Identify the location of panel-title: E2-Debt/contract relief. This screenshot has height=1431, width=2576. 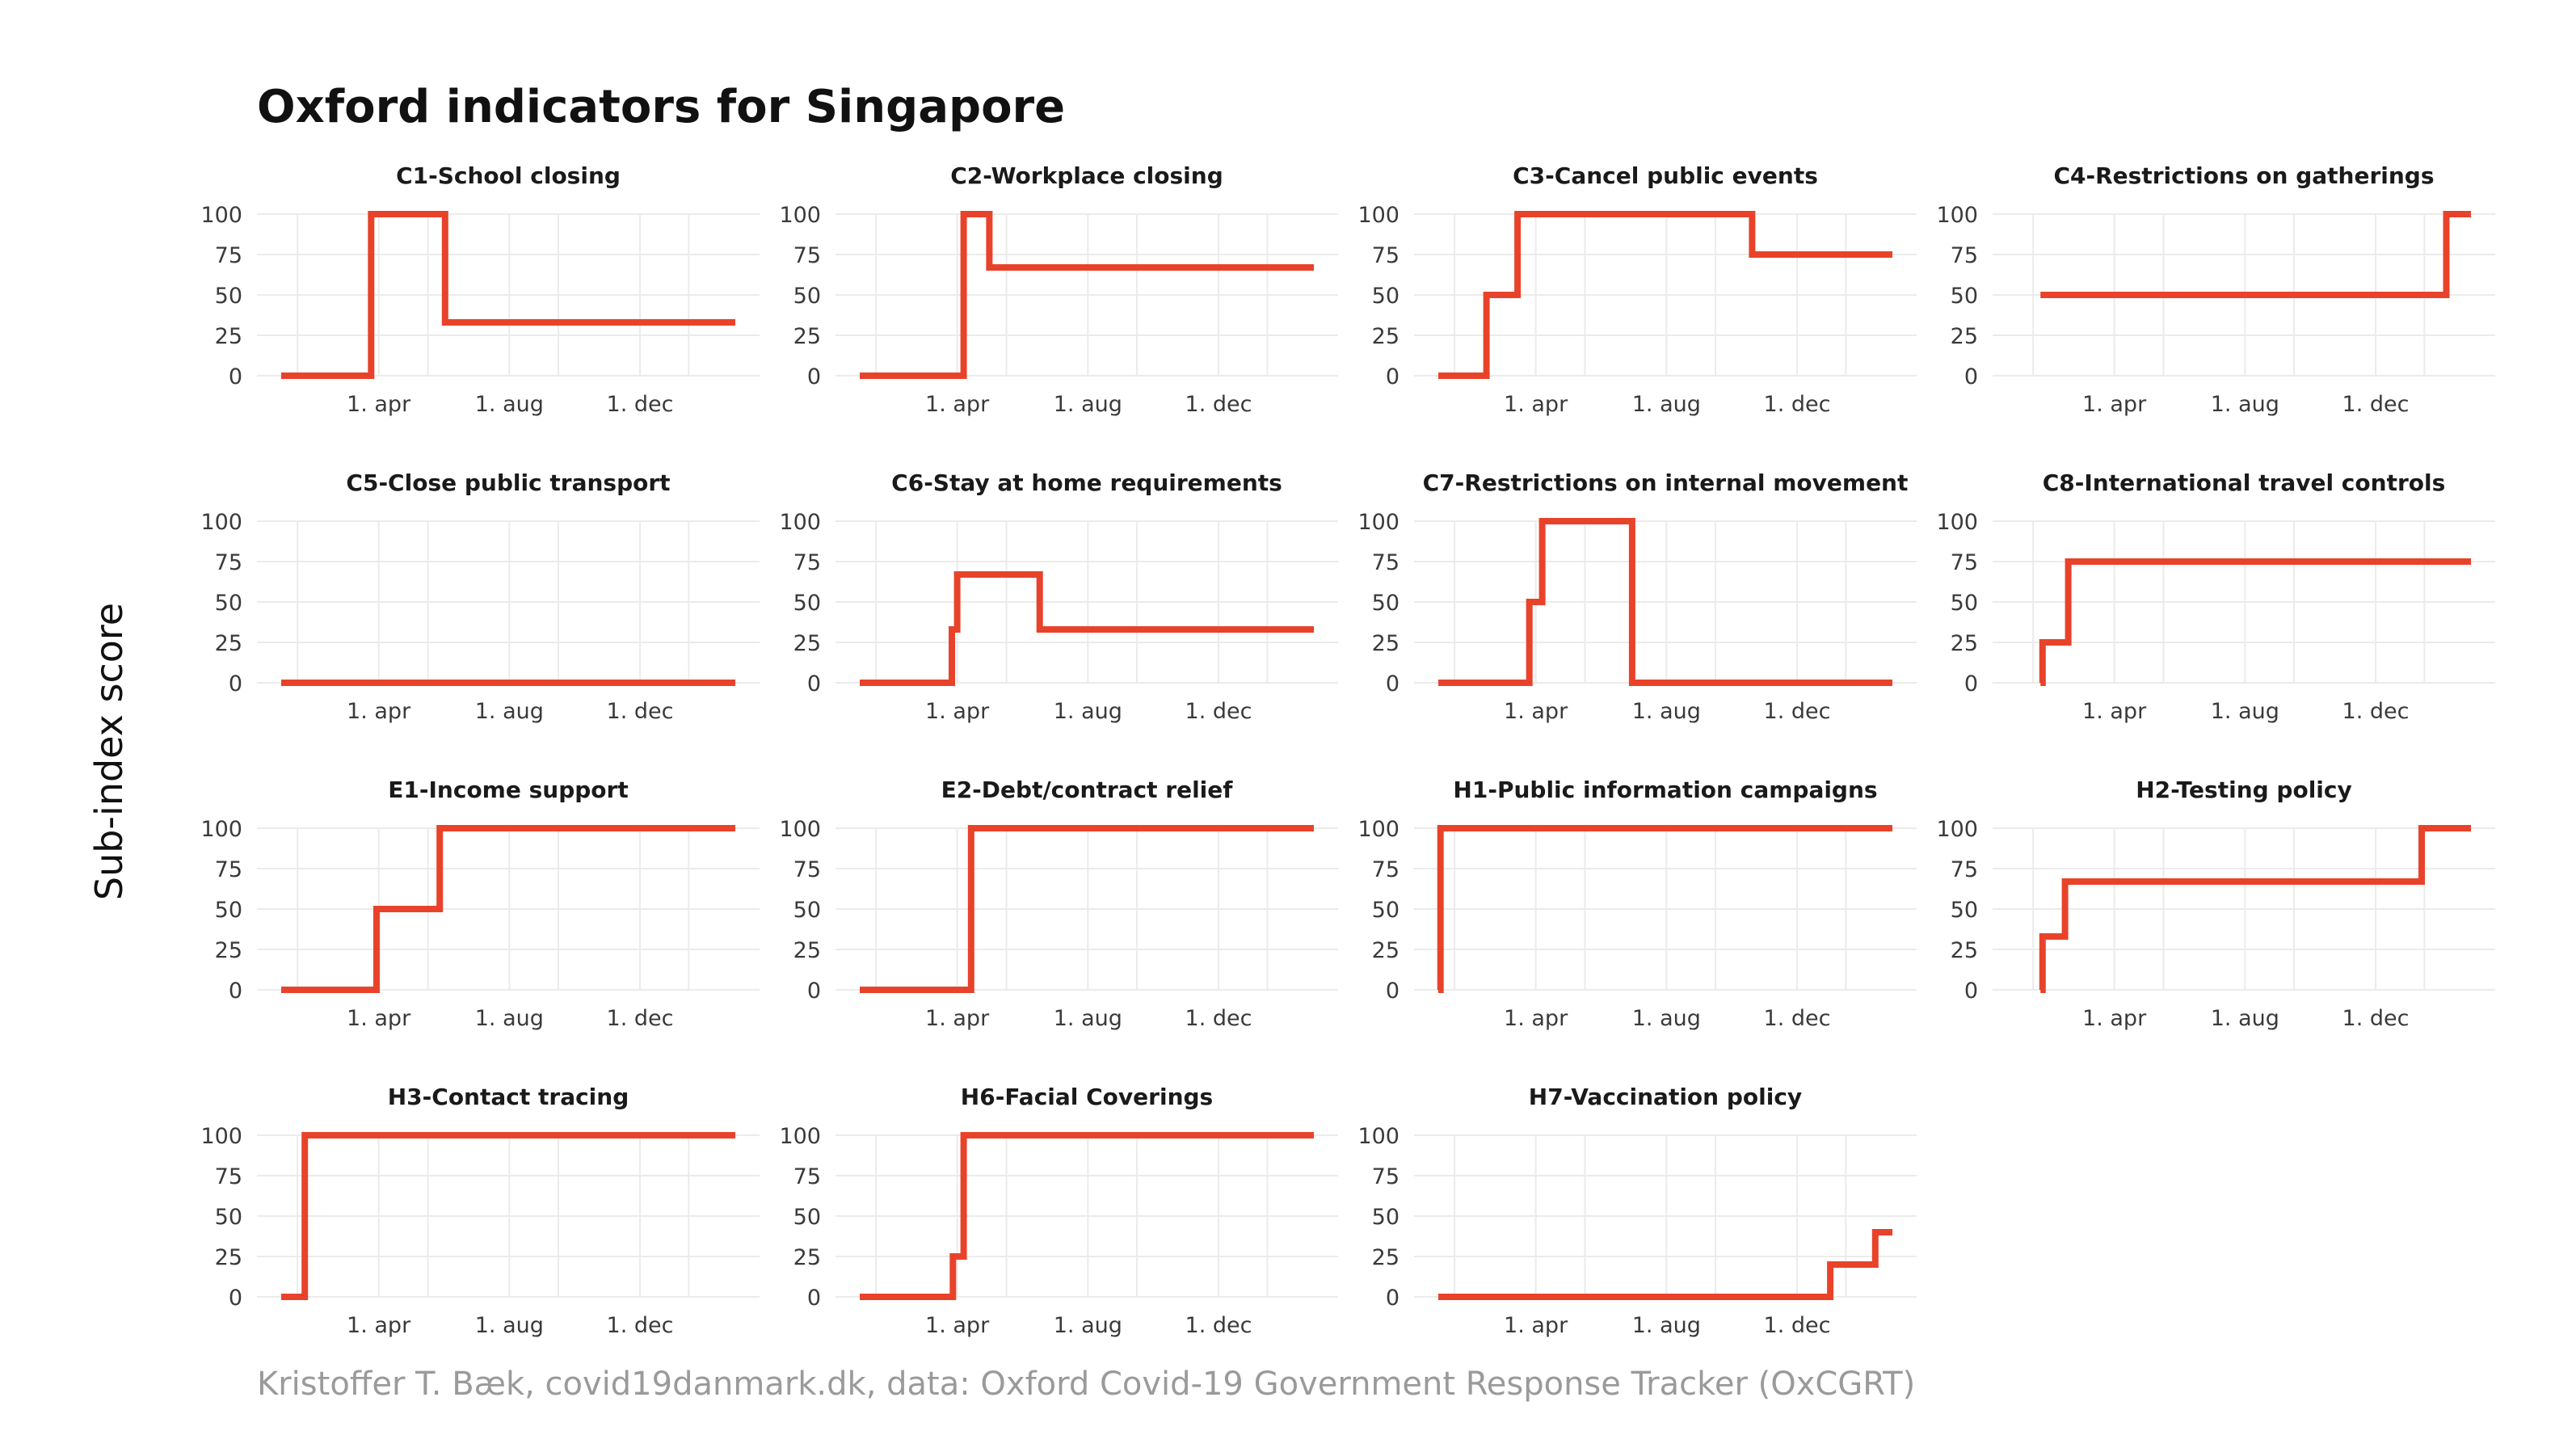
(1087, 790).